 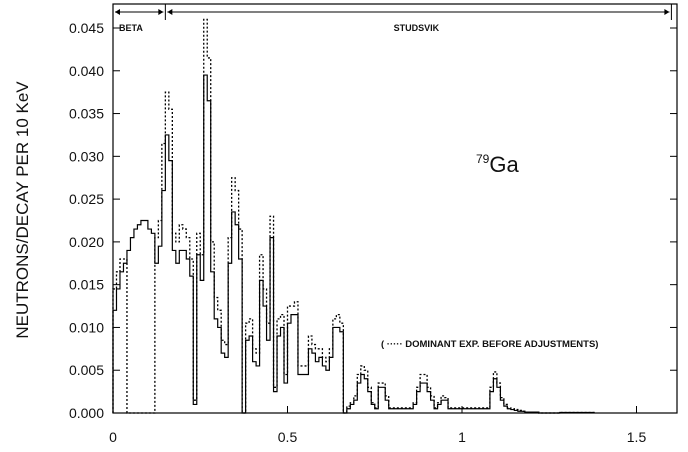 I want to click on region-markers: BETA STUDSVIK, so click(x=393, y=18).